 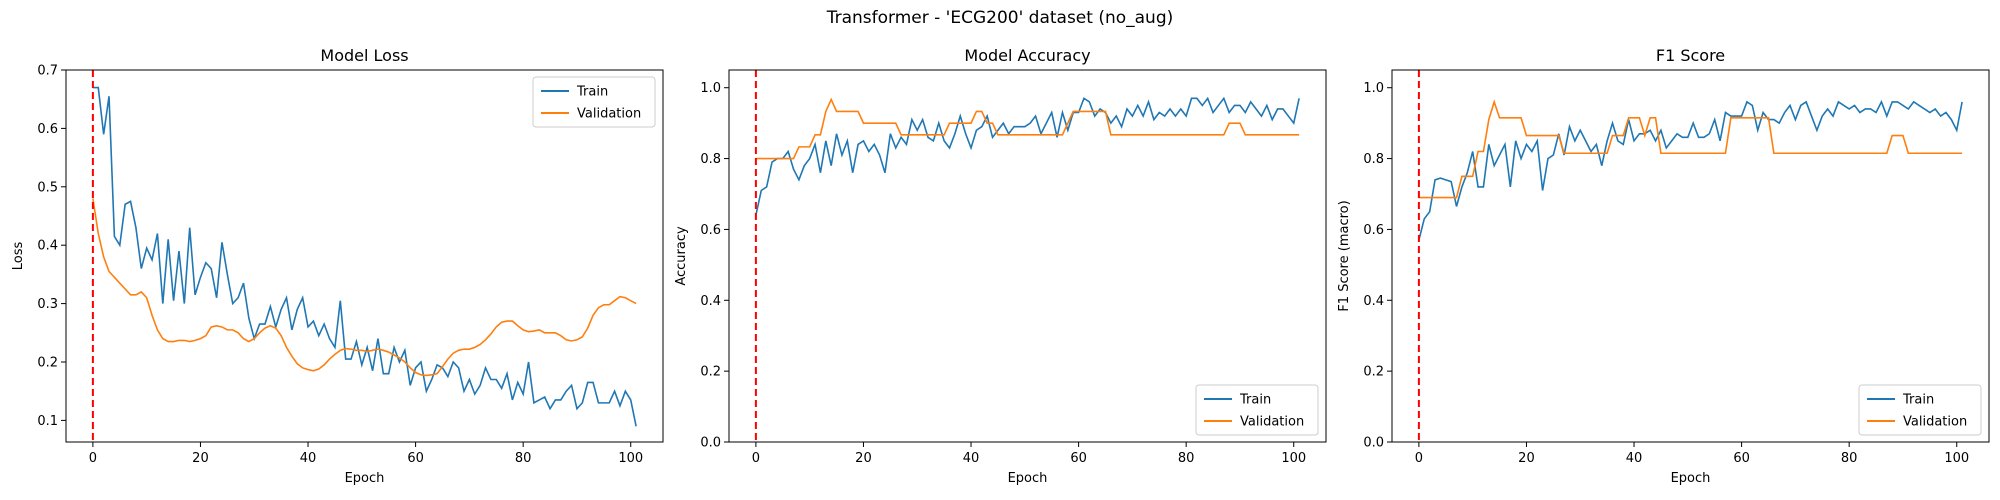 What do you see at coordinates (415, 458) in the screenshot?
I see `loss-x-tick-label: 60` at bounding box center [415, 458].